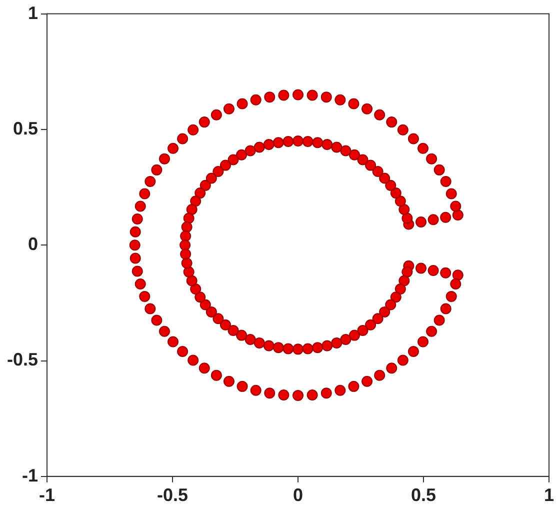 Image resolution: width=557 pixels, height=514 pixels. What do you see at coordinates (30, 475) in the screenshot?
I see `y-tick-label: -1` at bounding box center [30, 475].